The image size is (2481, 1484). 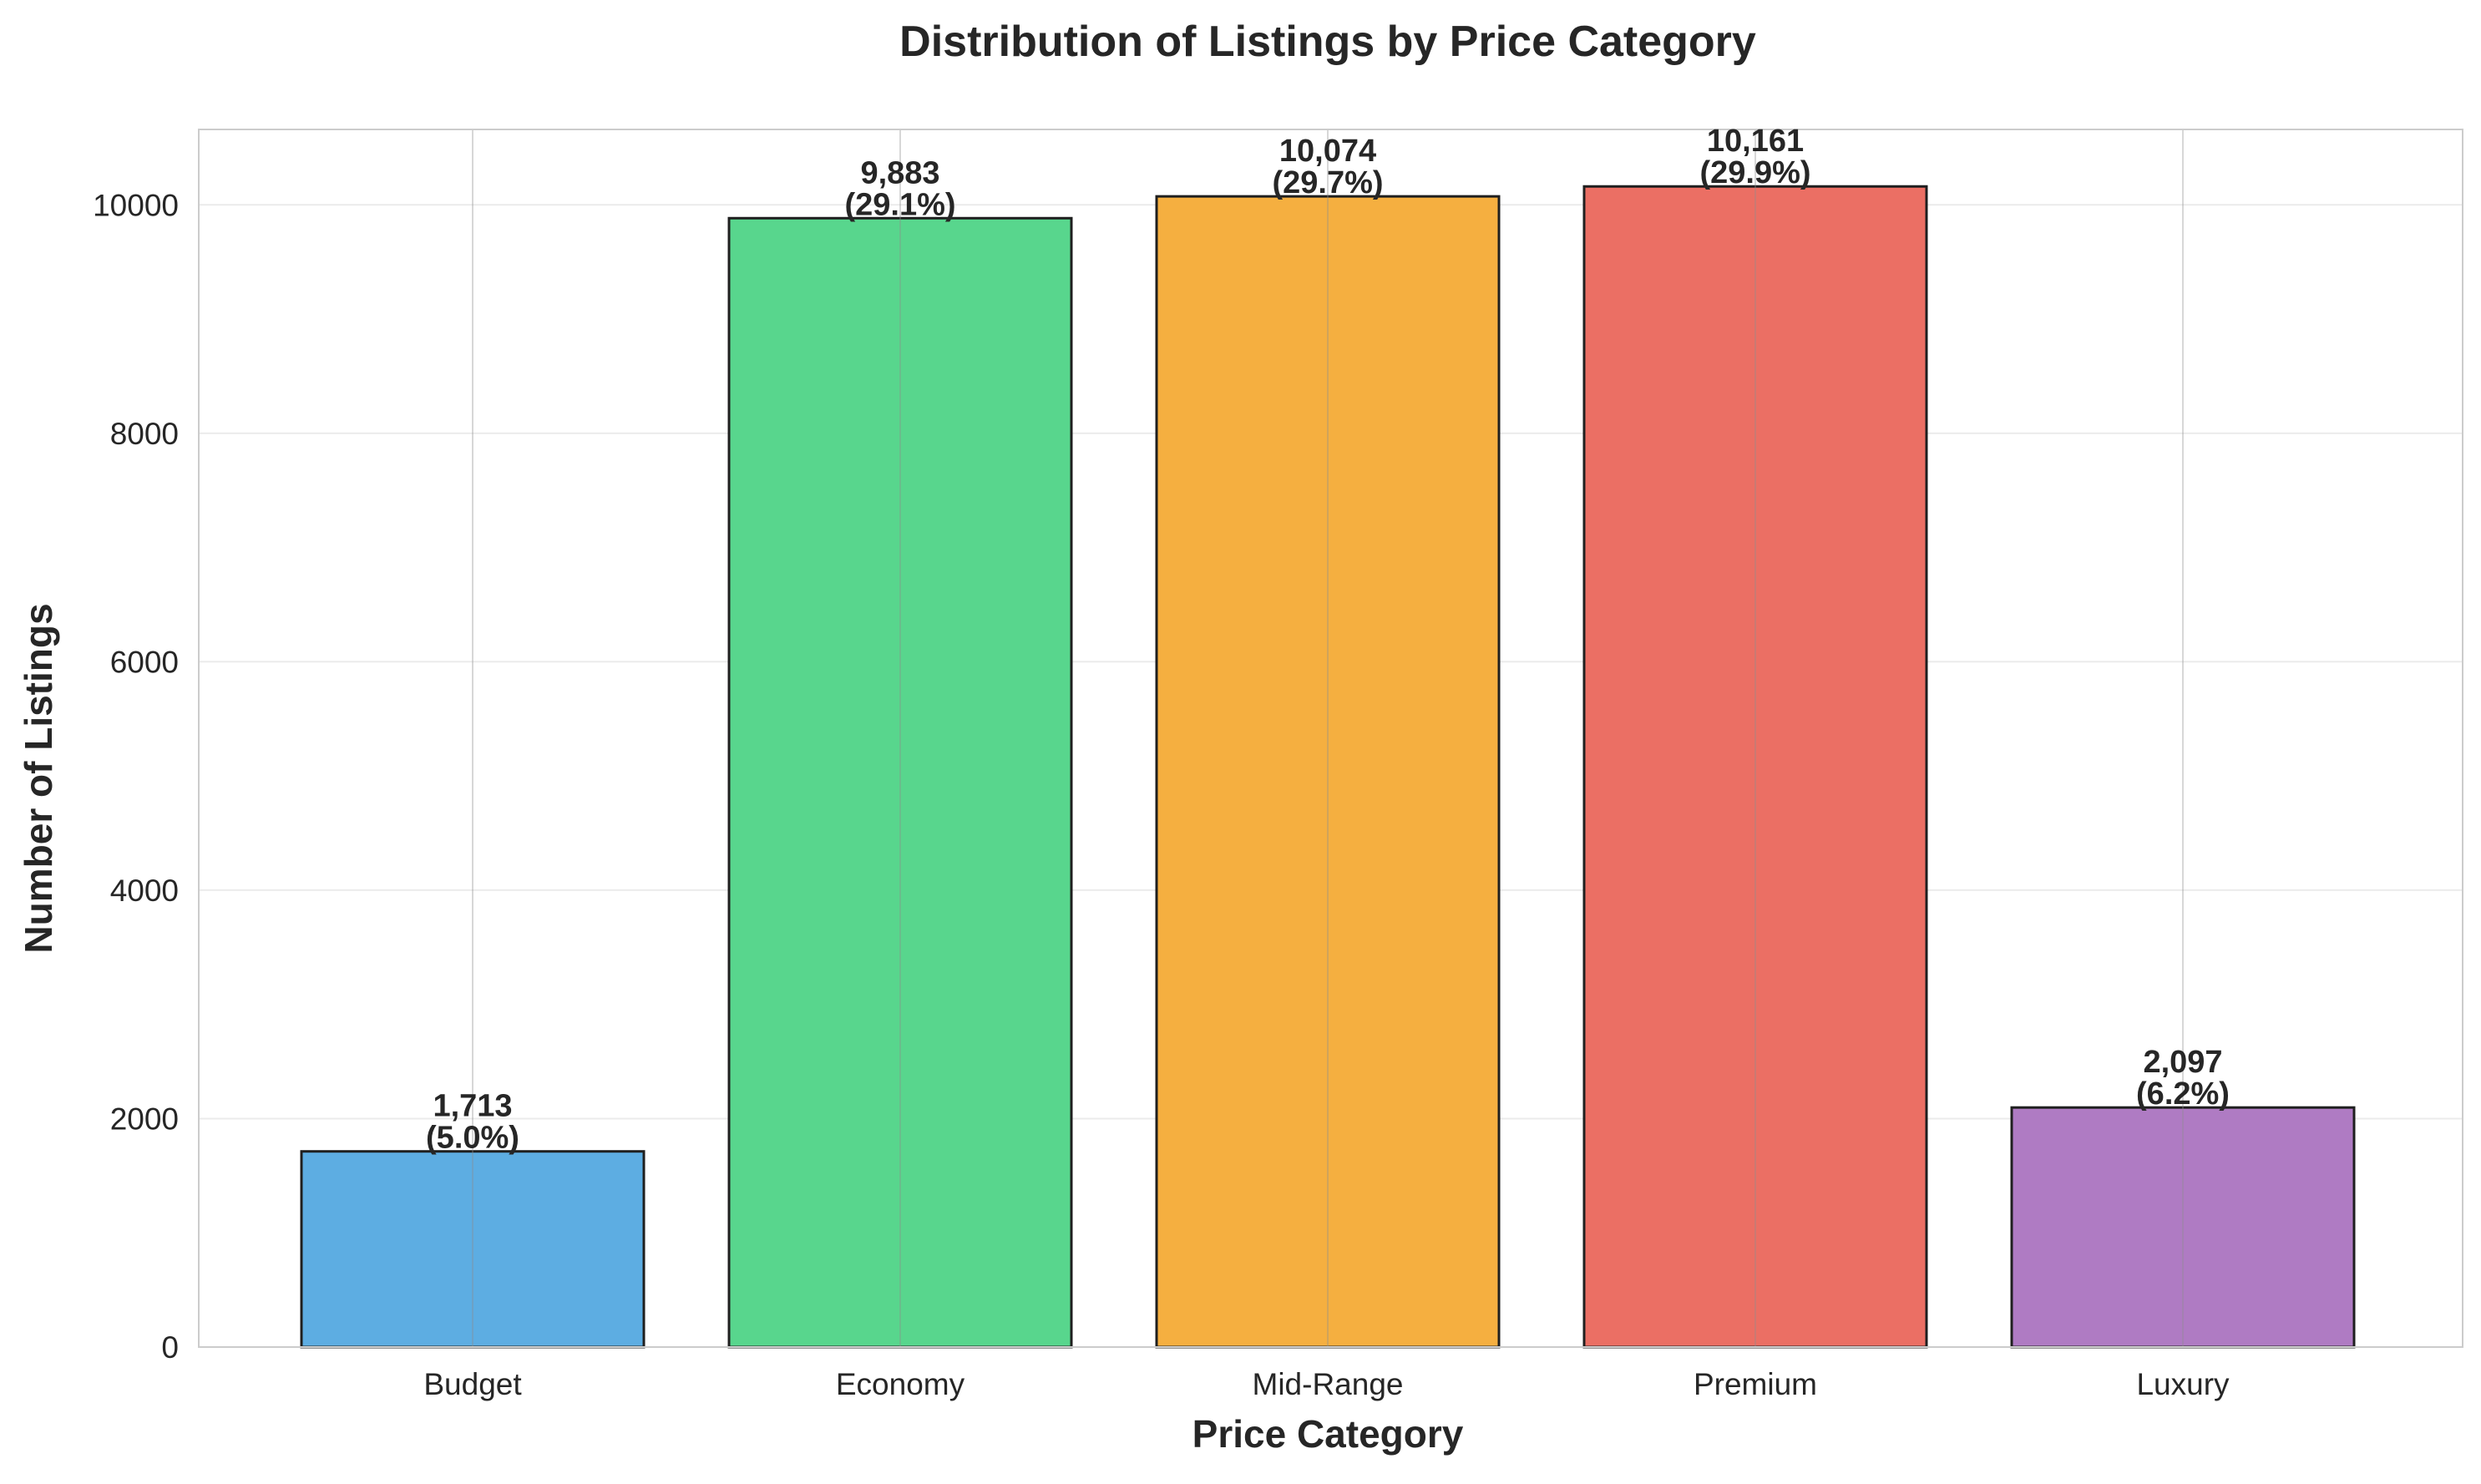 I want to click on bar-economy, so click(x=900, y=782).